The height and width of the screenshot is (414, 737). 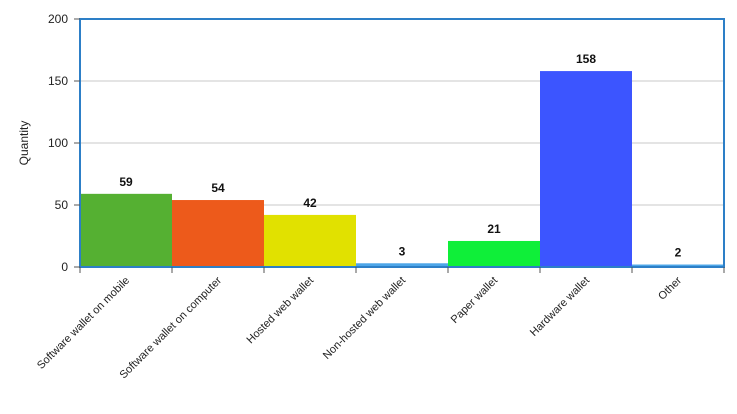 I want to click on y-tick-label: 50, so click(x=62, y=205).